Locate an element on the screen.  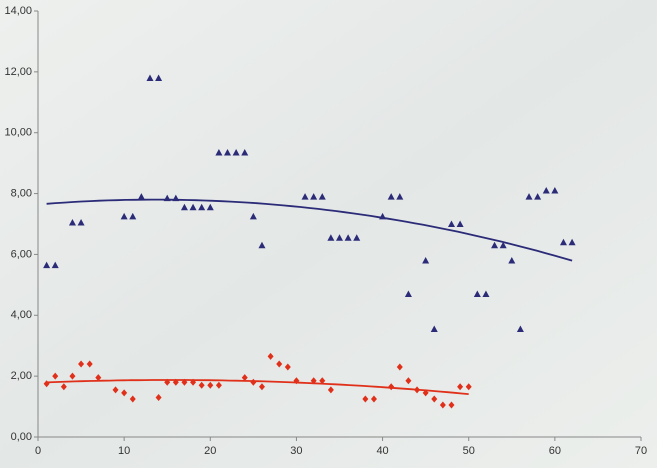
x-tick-label: 10 is located at coordinates (124, 451).